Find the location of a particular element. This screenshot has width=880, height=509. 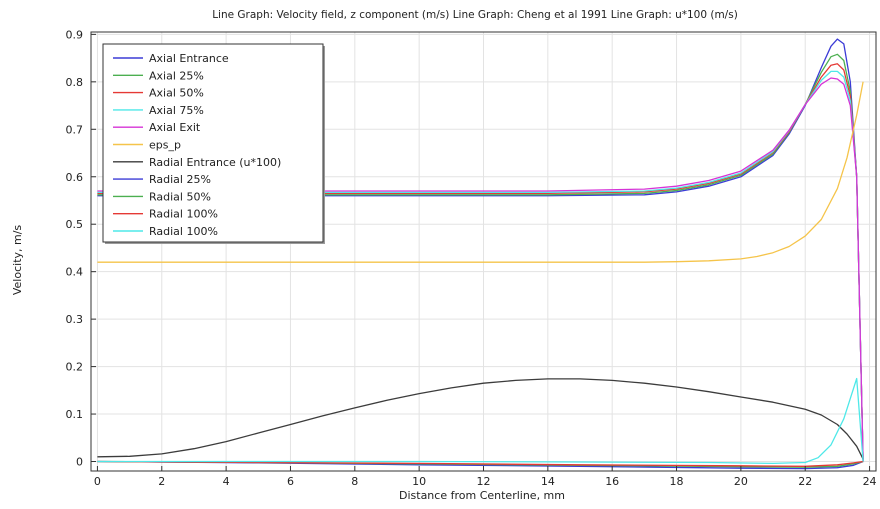

legend-item-label: Radial Entrance (u*100) is located at coordinates (215, 162).